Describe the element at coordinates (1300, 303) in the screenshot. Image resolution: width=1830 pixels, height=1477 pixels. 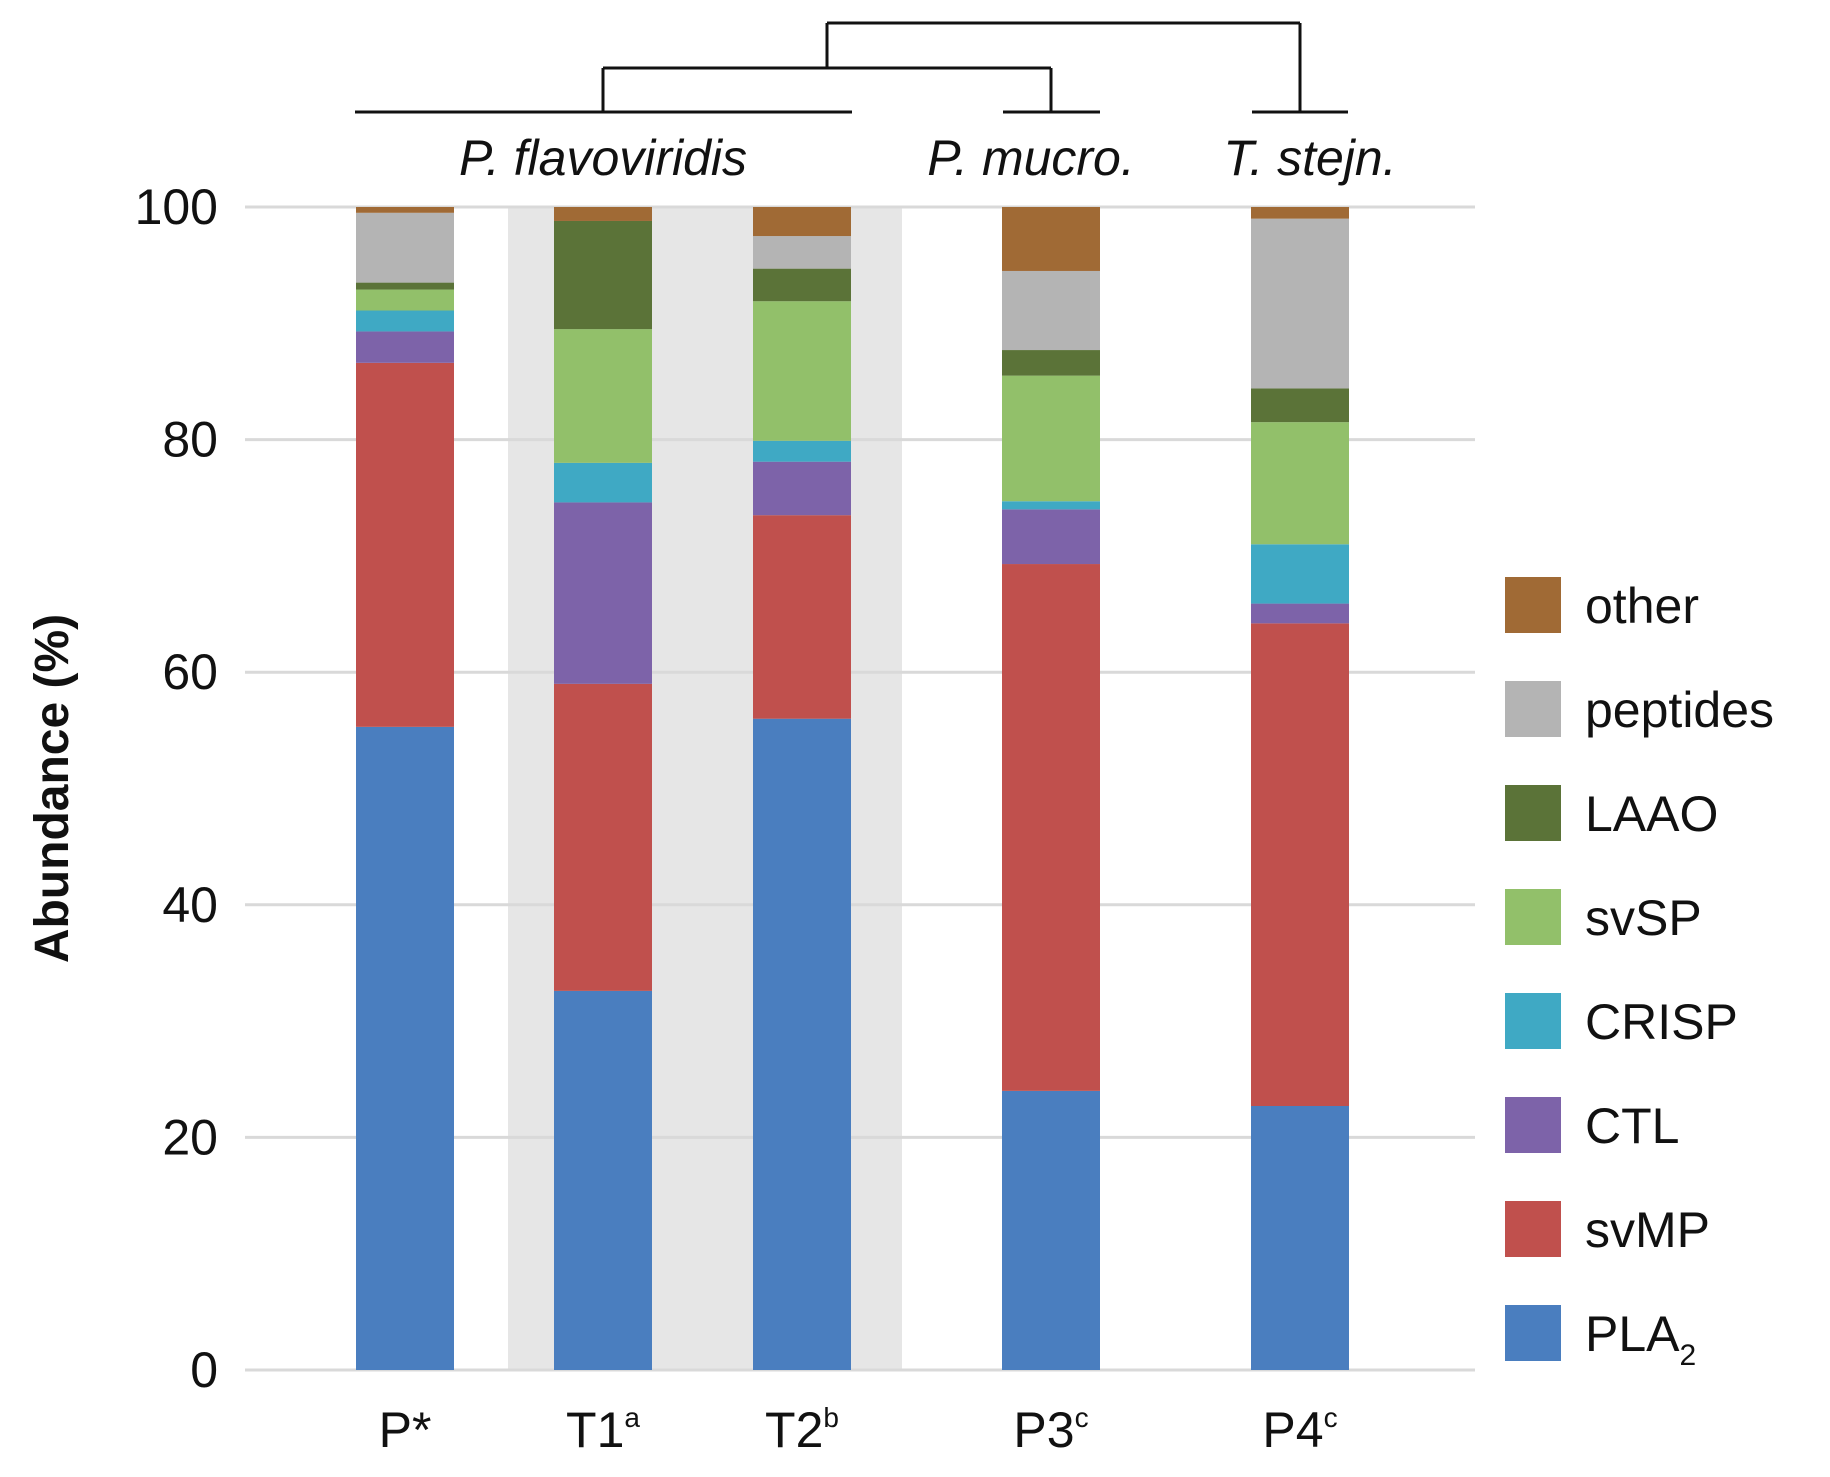
I see `bar-P4-peptides` at that location.